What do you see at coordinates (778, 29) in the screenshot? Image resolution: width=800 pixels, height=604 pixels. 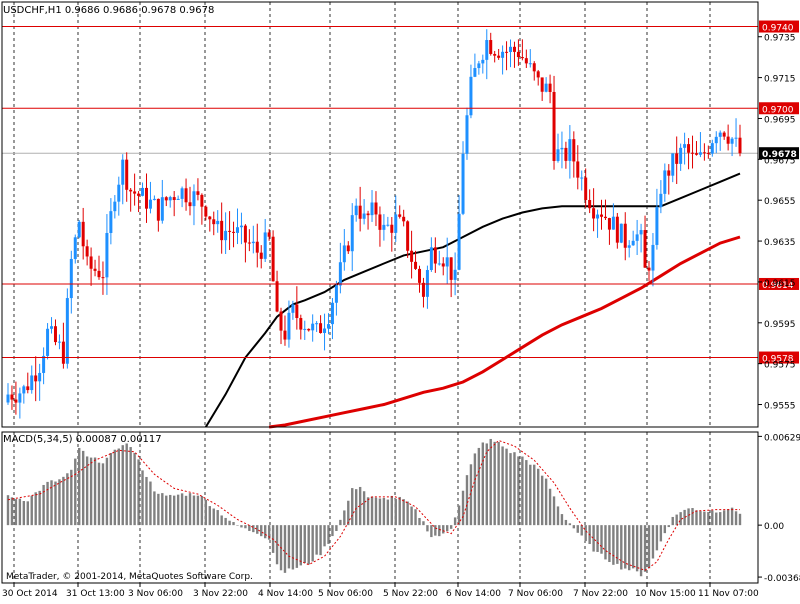 I see `price-level-label: 0.9740` at bounding box center [778, 29].